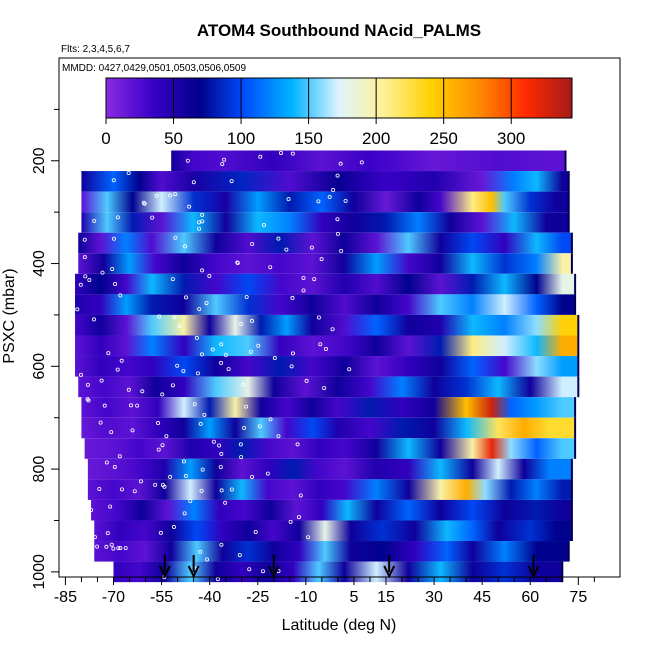  I want to click on x-axis: -85 -70 -55 -40 -25 -10 5 15 30 45 60 75, so click(324, 591).